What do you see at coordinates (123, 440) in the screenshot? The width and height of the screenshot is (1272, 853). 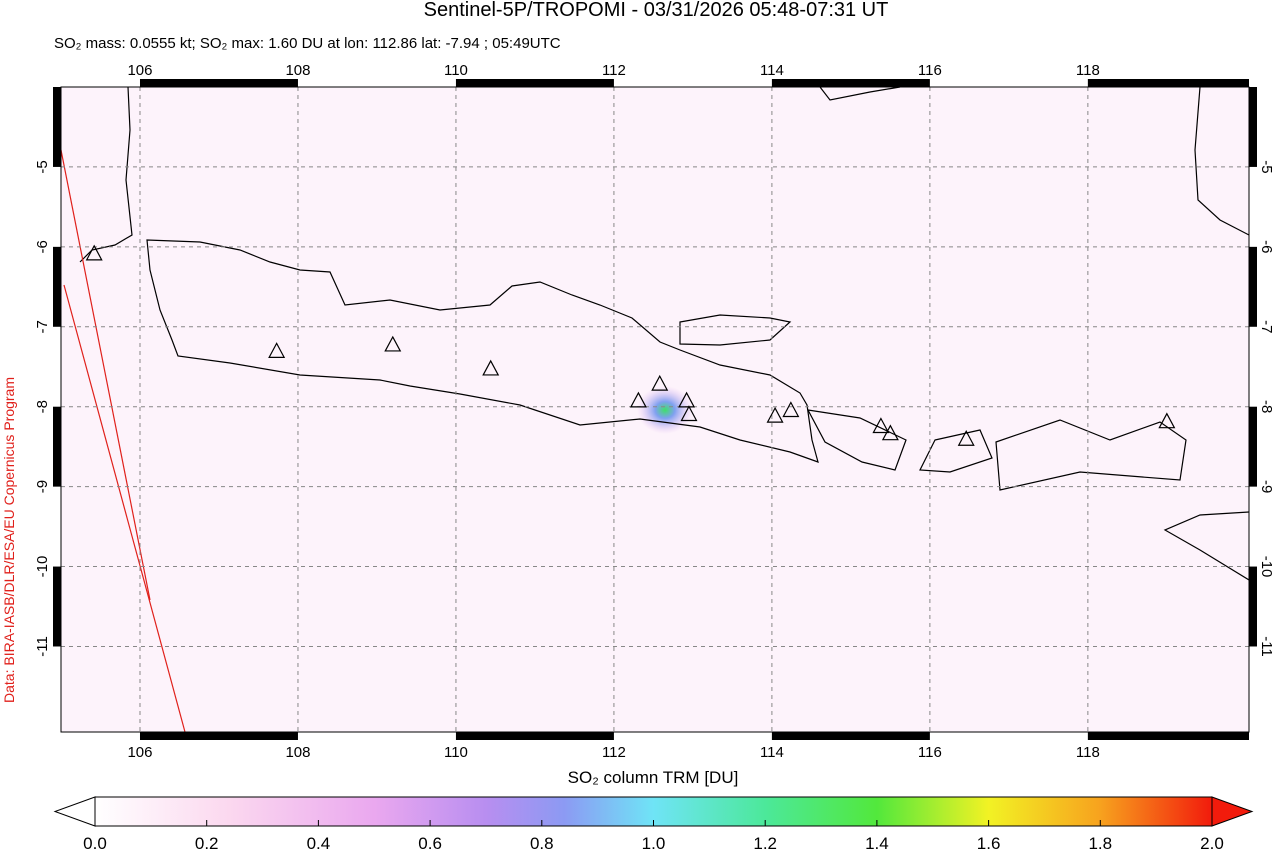 I see `swath-edges` at bounding box center [123, 440].